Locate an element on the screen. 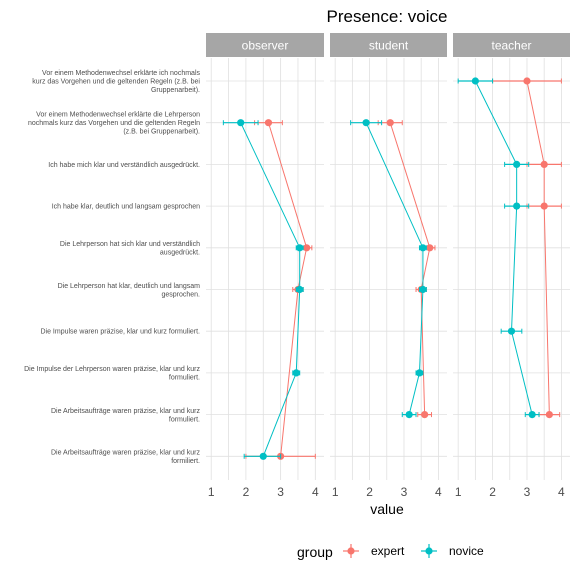 The width and height of the screenshot is (576, 576). legend-item-expert: expert is located at coordinates (374, 551).